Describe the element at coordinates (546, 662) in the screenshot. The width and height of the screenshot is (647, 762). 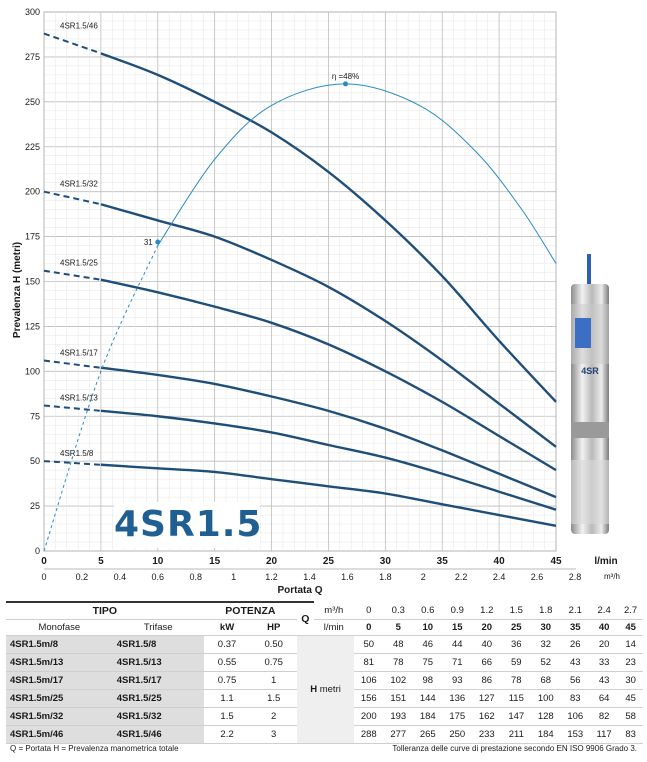
I see `cell-h-value: 52` at that location.